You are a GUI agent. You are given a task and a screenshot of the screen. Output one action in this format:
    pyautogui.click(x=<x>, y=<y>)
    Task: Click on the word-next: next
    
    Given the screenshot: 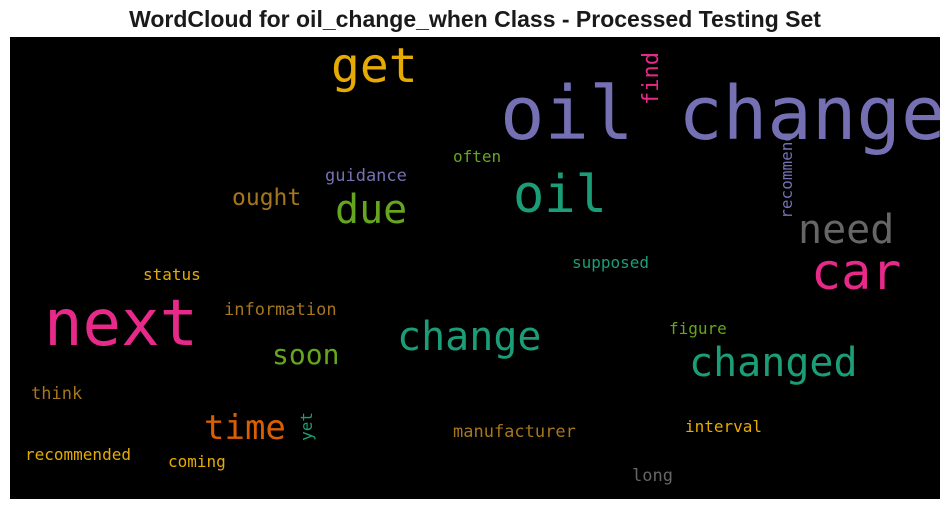 What is the action you would take?
    pyautogui.click(x=121, y=324)
    